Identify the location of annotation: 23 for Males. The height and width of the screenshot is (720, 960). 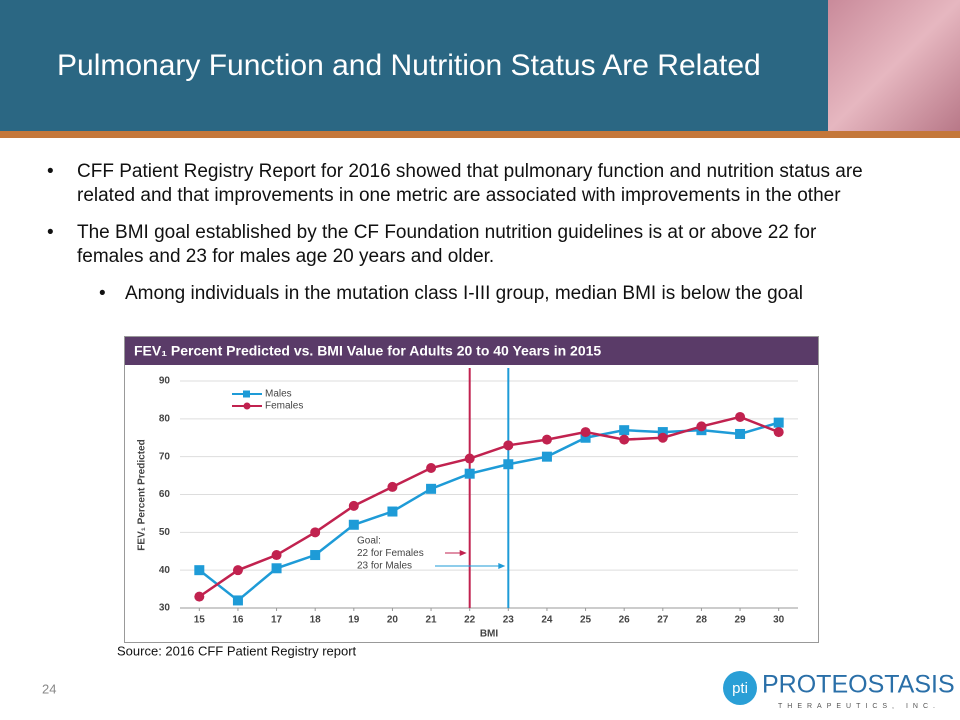
(384, 566).